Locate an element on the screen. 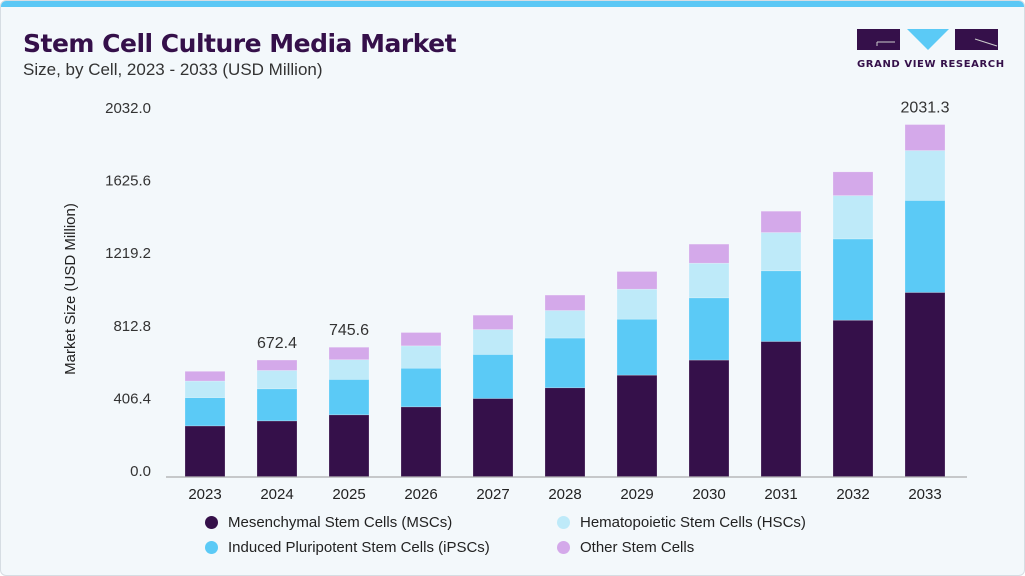 This screenshot has width=1025, height=576. bar-segment-2023-s1 is located at coordinates (205, 412).